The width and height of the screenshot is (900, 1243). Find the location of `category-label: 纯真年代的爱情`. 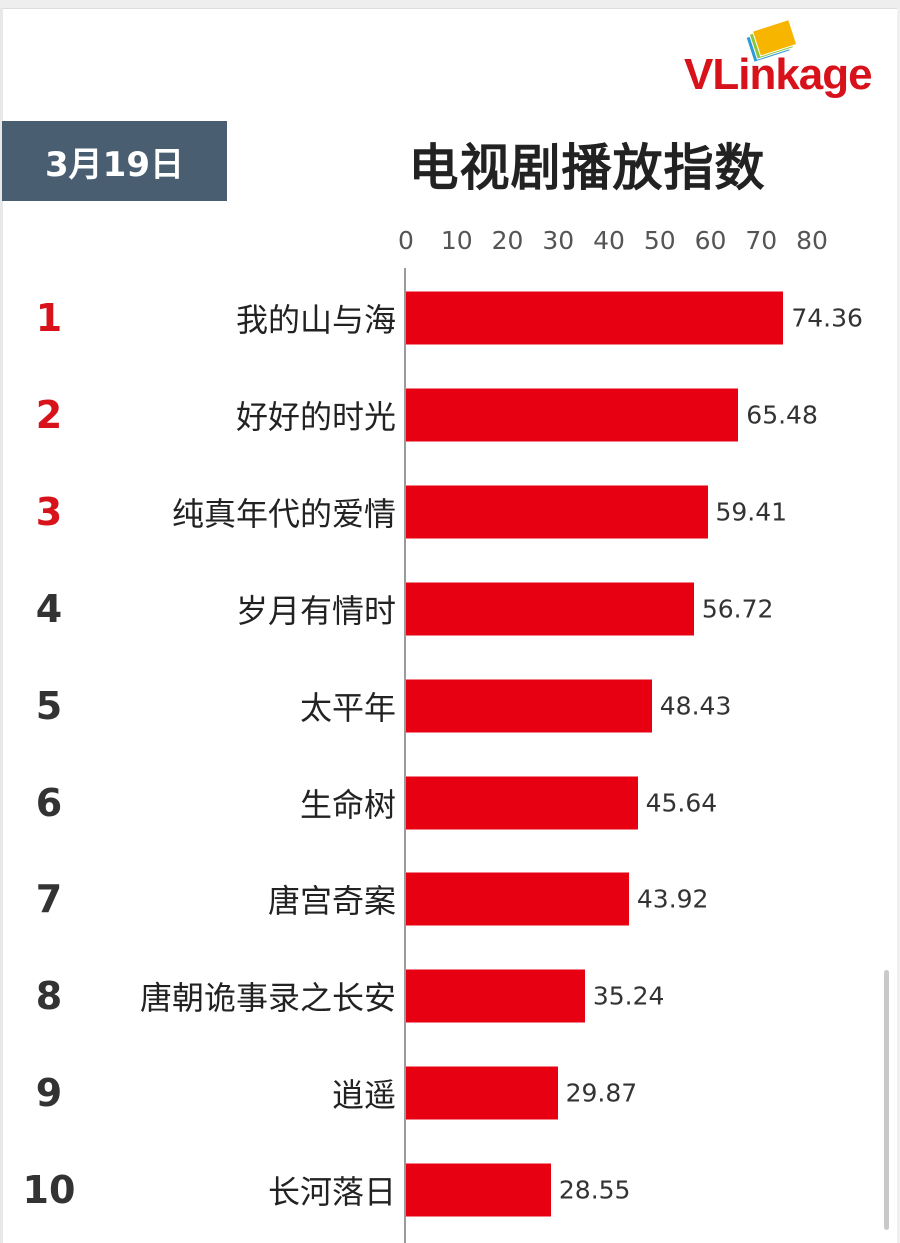

category-label: 纯真年代的爱情 is located at coordinates (283, 513).